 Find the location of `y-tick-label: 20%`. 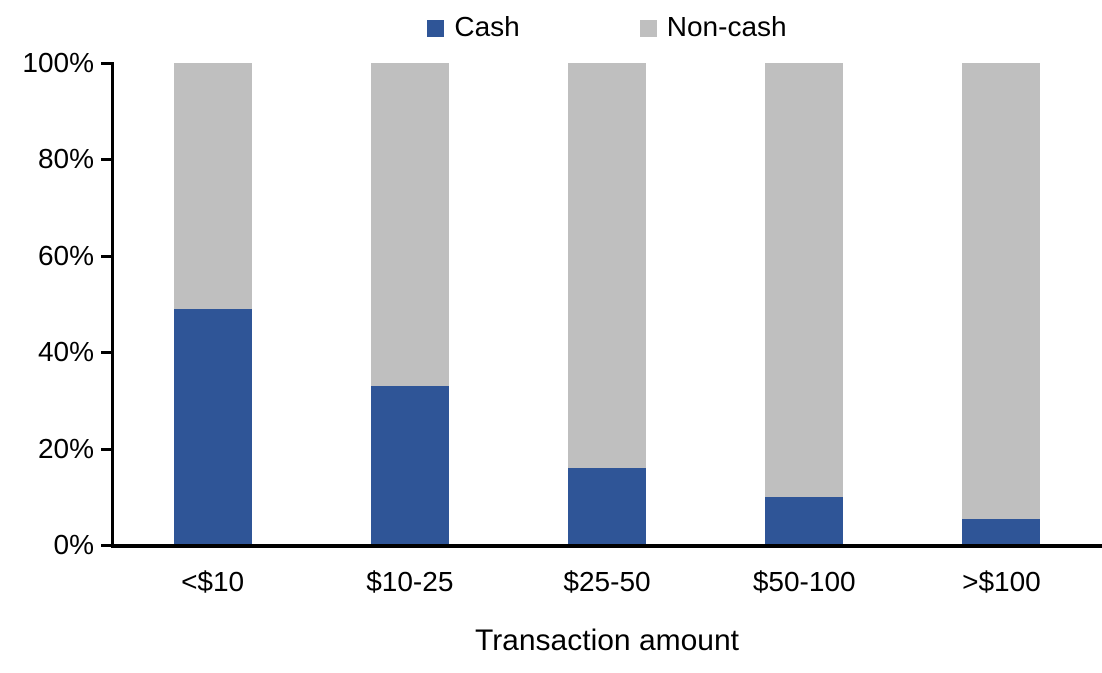

y-tick-label: 20% is located at coordinates (65, 448).